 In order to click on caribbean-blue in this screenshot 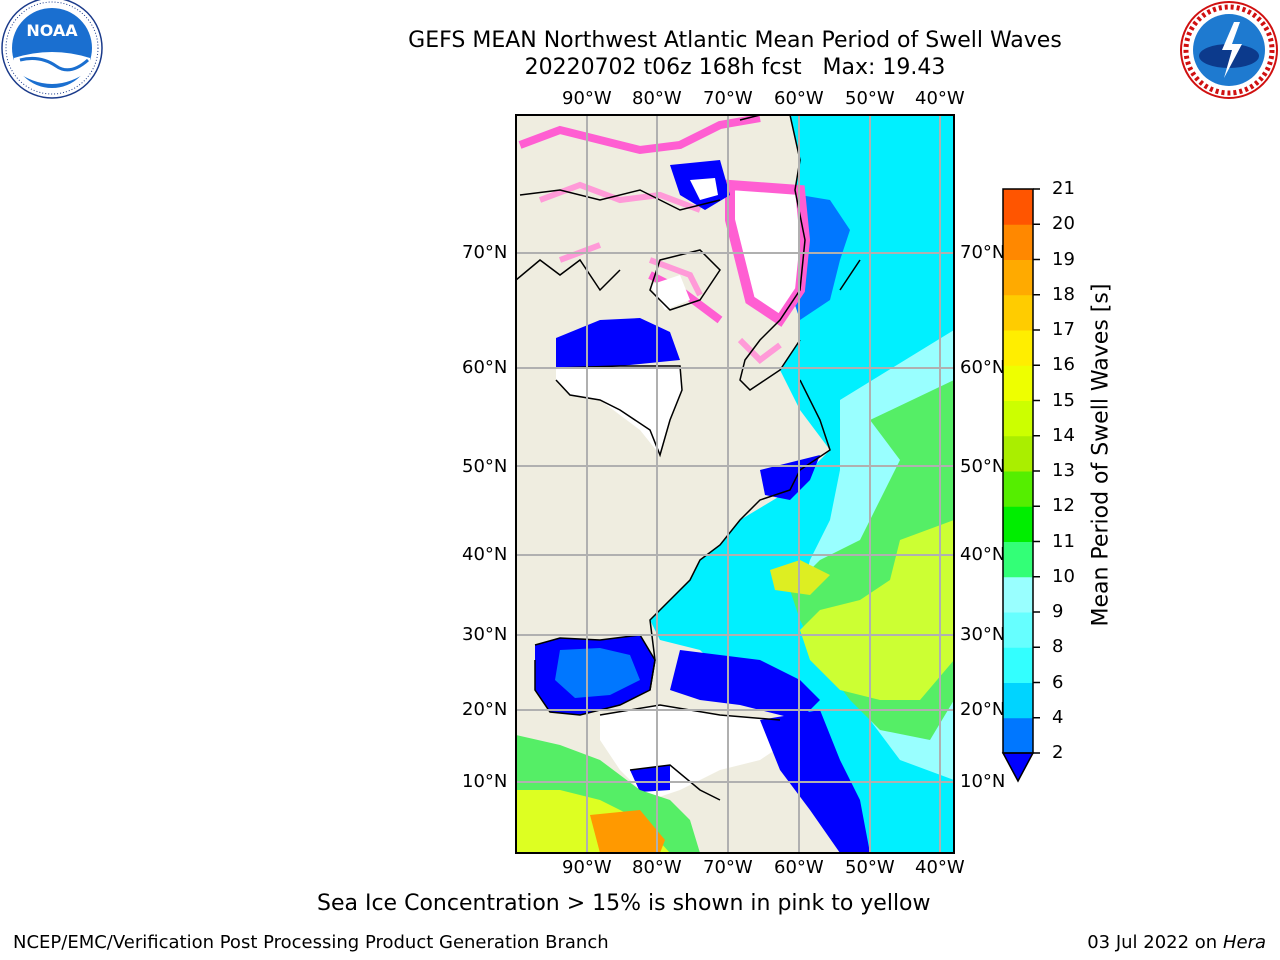, I will do `click(745, 685)`.